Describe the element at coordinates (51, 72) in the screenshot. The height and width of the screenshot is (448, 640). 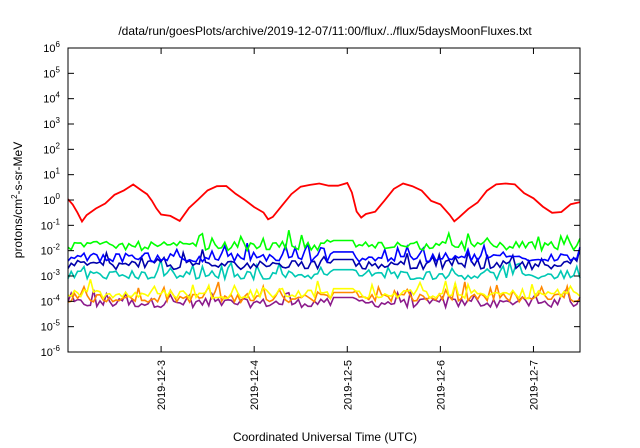
I see `y-tick-label: 10⁵` at that location.